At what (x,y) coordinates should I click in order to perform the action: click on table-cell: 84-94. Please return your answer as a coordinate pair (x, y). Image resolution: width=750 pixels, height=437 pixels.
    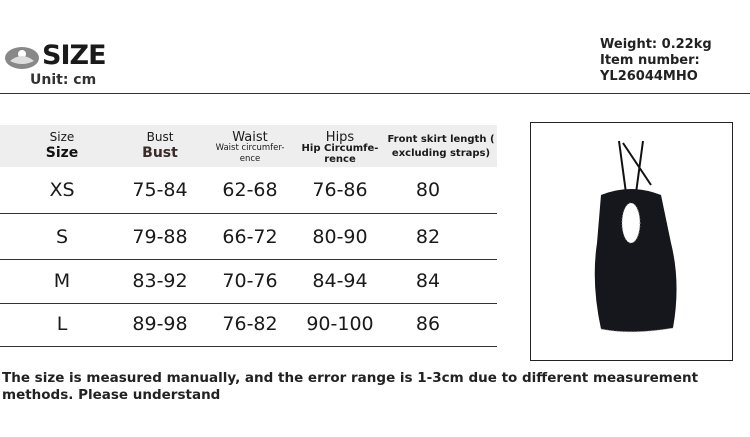
    Looking at the image, I should click on (340, 281).